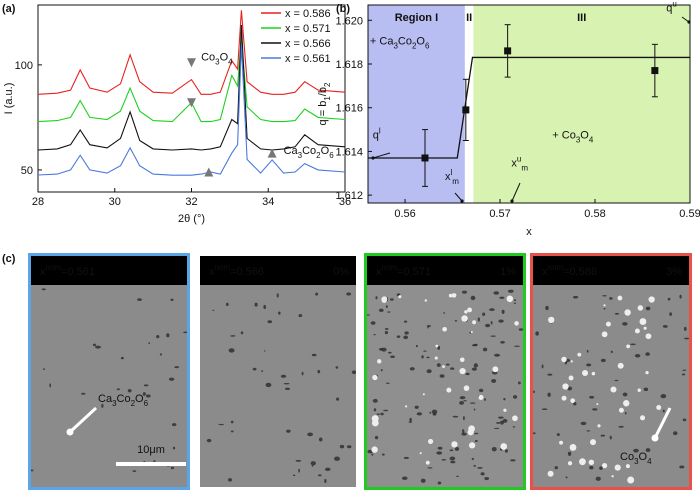 This screenshot has width=700, height=494. What do you see at coordinates (581, 18) in the screenshot?
I see `region-label: III` at bounding box center [581, 18].